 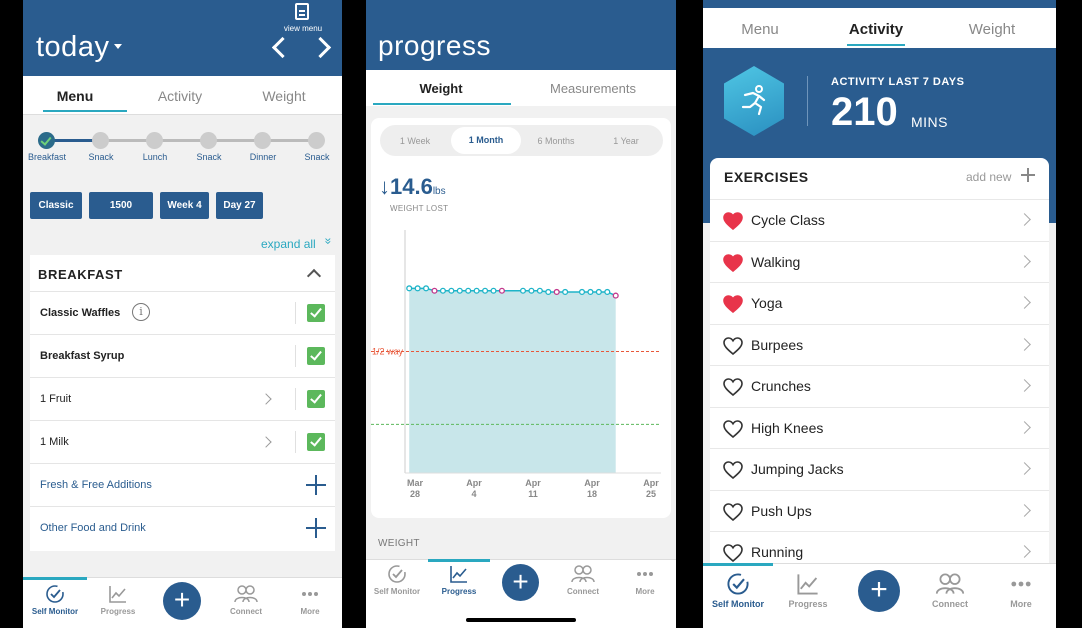 What do you see at coordinates (182, 442) in the screenshot?
I see `food-row-milk: 1 Milk` at bounding box center [182, 442].